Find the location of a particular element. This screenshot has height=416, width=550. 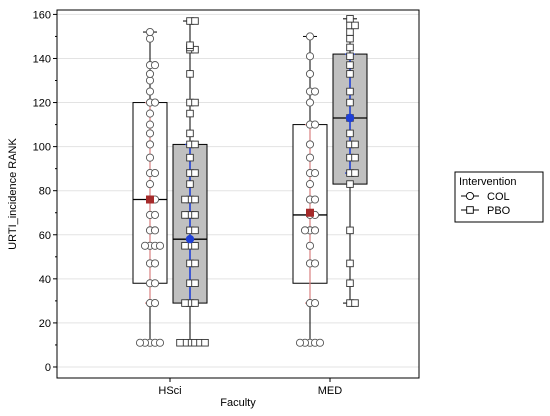

y-axis: 0 20 40 60 80 100 120 140 160 is located at coordinates (45, 191).